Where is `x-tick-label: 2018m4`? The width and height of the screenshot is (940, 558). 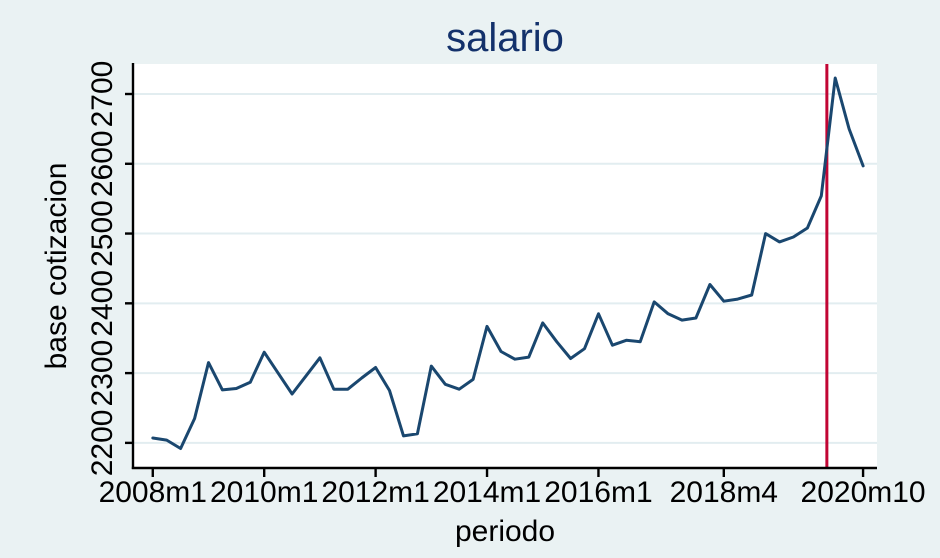 x-tick-label: 2018m4 is located at coordinates (724, 492).